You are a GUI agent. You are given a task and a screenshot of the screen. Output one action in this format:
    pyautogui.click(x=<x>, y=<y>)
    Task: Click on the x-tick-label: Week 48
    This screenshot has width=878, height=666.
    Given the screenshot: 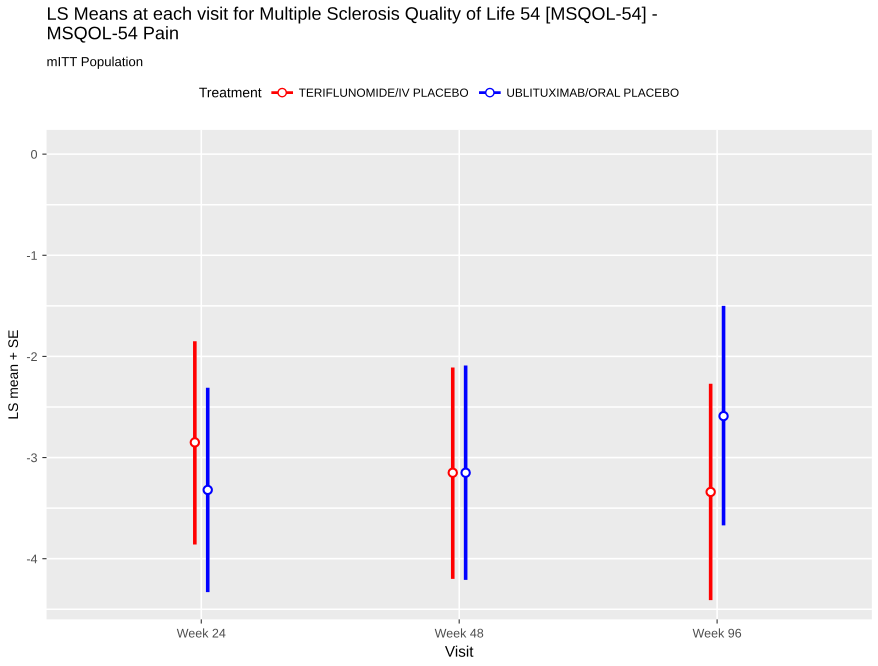 What is the action you would take?
    pyautogui.click(x=459, y=633)
    